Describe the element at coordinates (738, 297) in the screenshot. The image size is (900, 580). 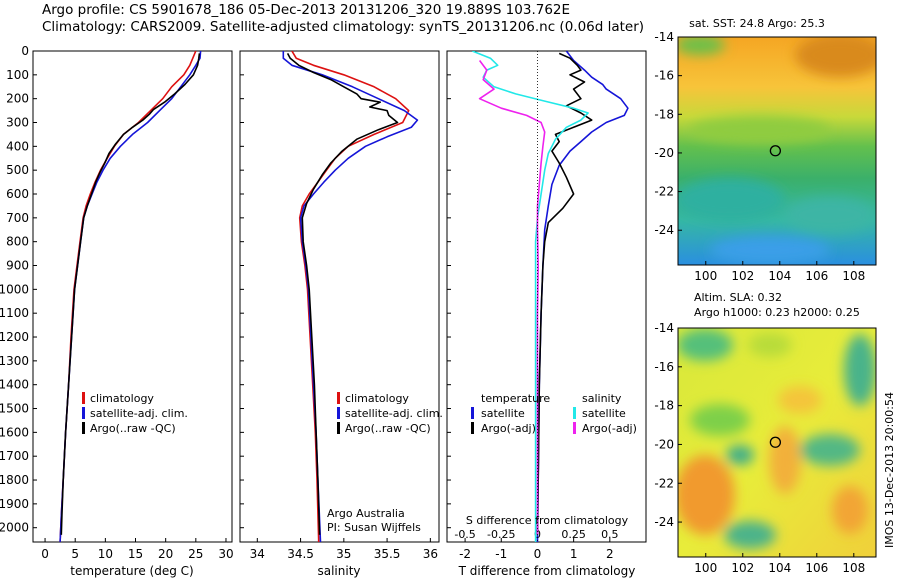
I see `sla-map-title: Altim. SLA: 0.32` at that location.